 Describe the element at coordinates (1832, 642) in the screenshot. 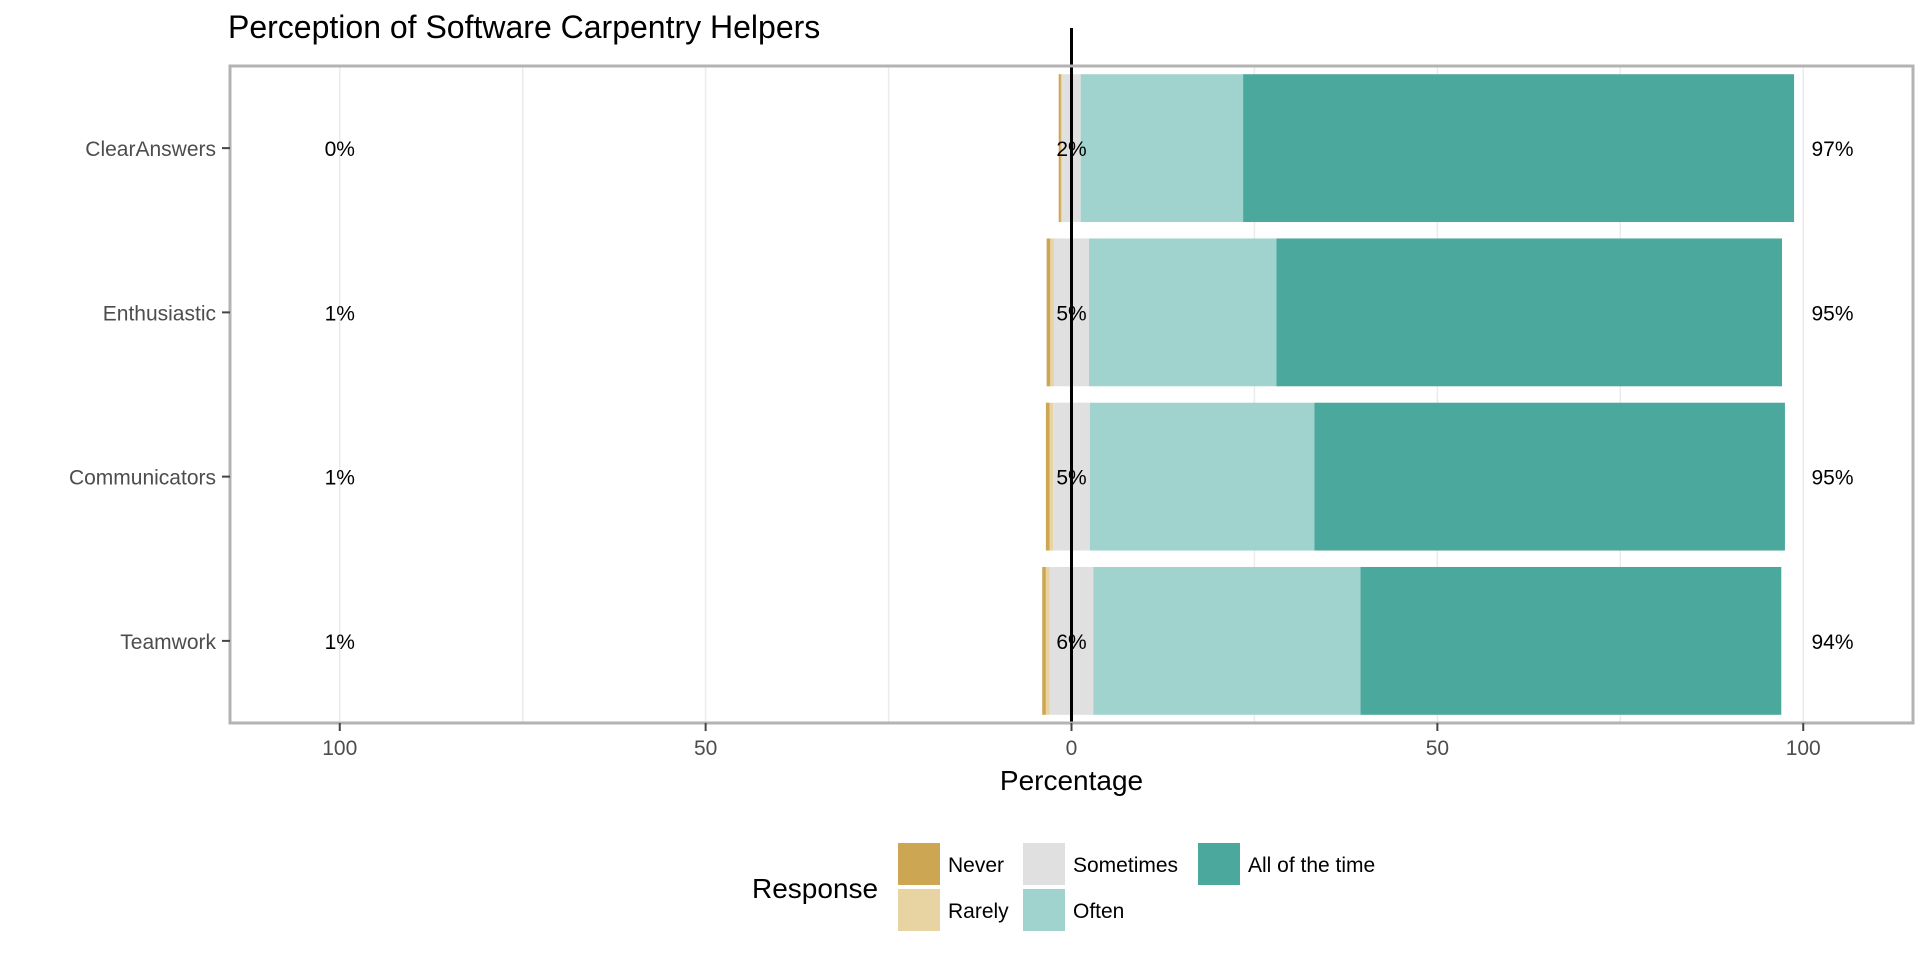

I see `label-right: 94%` at that location.